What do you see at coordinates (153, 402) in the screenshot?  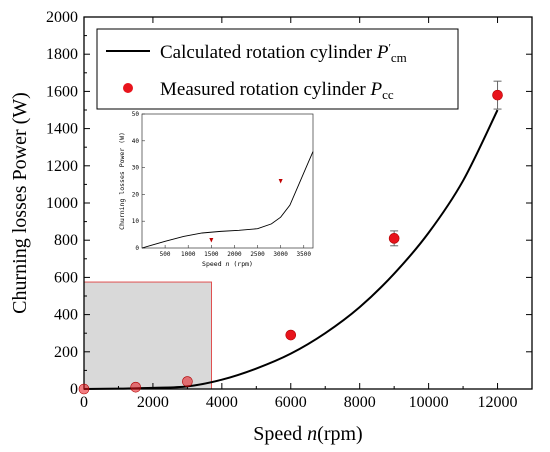 I see `x-tick-label: 2000` at bounding box center [153, 402].